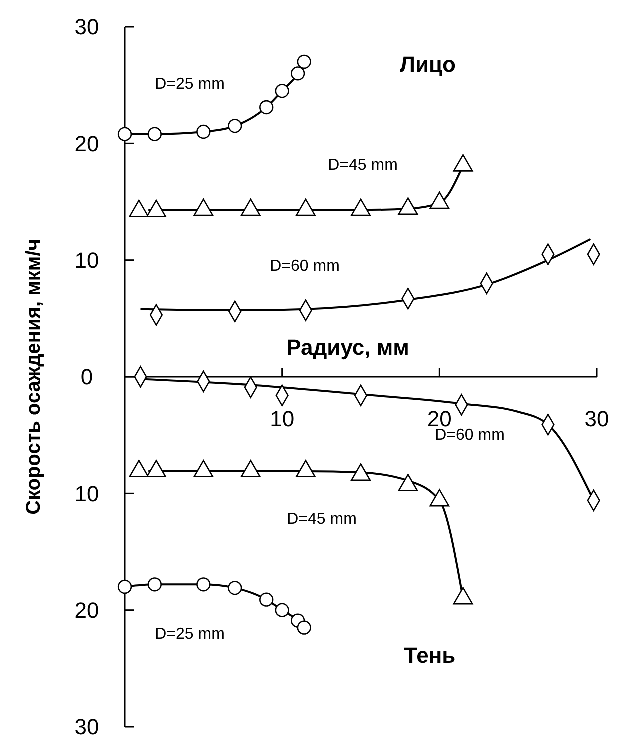  What do you see at coordinates (428, 64) in the screenshot?
I see `annotation: Лицо` at bounding box center [428, 64].